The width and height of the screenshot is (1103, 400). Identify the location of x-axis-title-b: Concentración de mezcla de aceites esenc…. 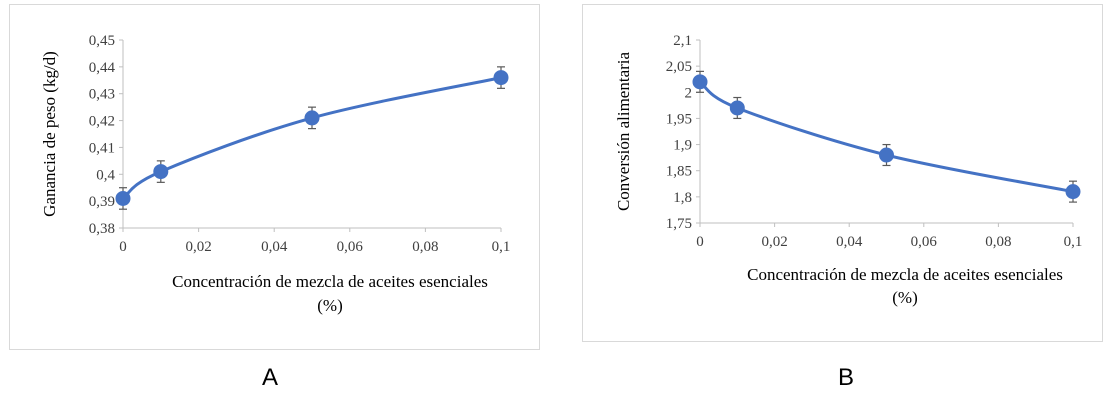
(905, 274).